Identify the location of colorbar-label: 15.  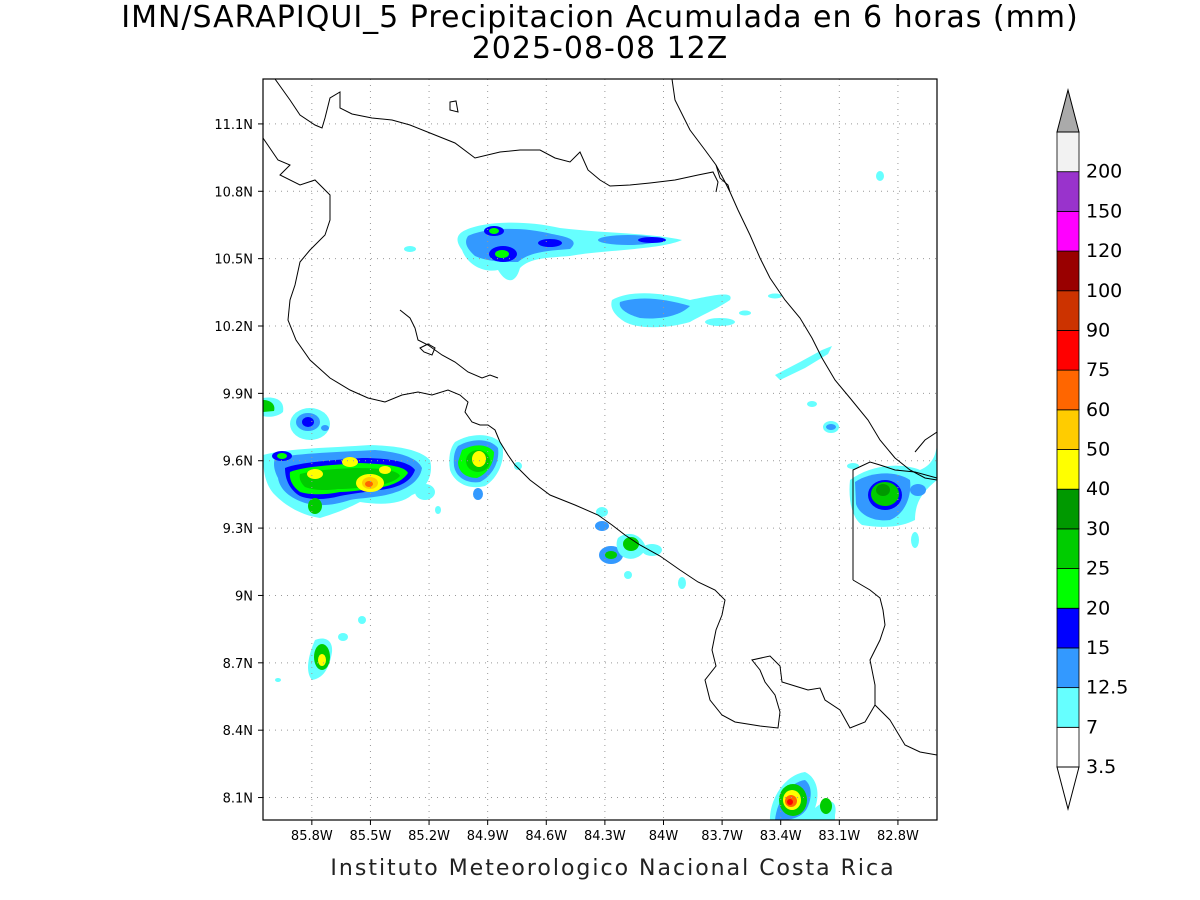
(1098, 648).